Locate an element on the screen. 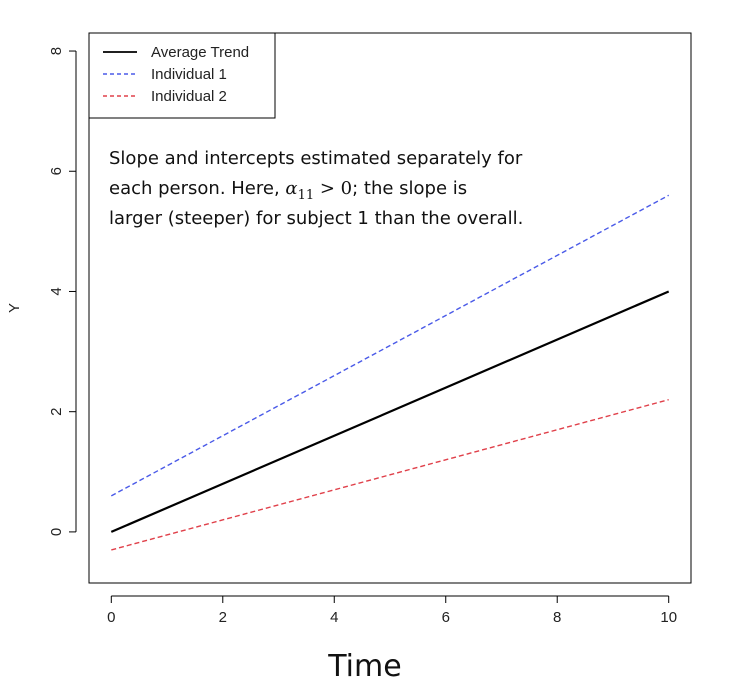  annotation-line-2-end: ; the slope is is located at coordinates (409, 188).